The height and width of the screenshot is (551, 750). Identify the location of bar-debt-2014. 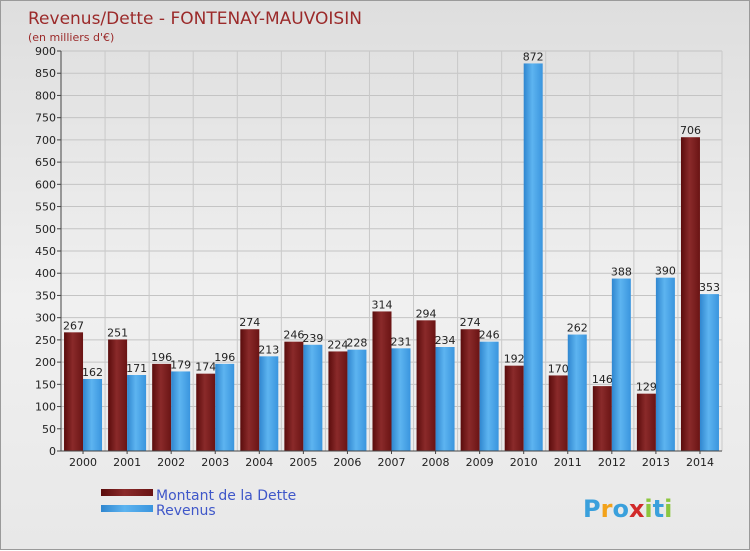
(690, 294).